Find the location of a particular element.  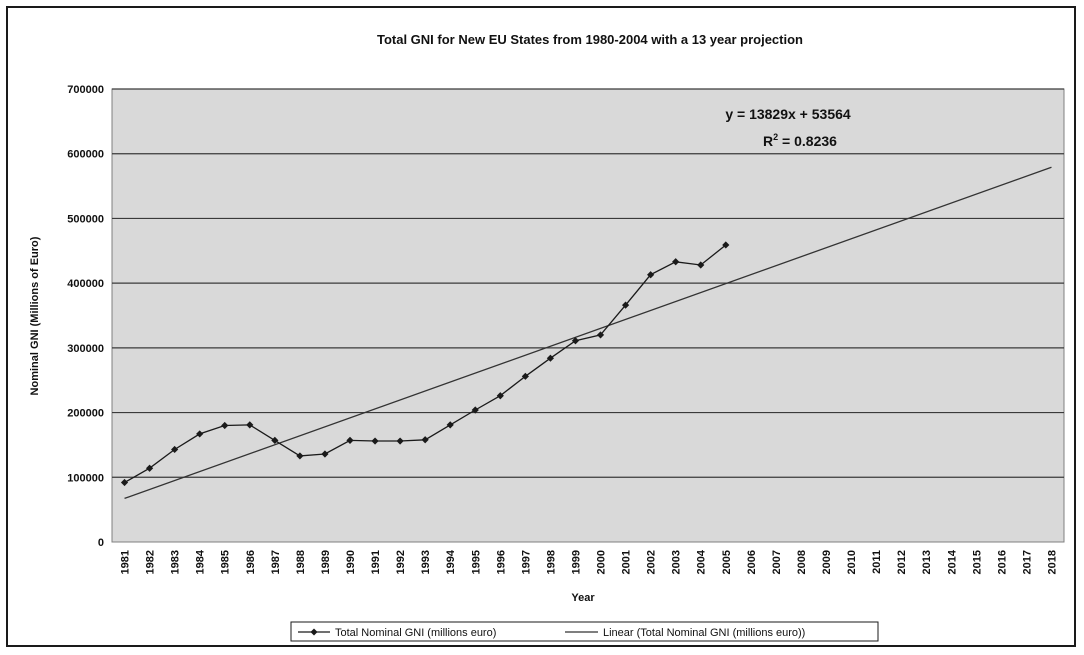

x-tick-label: 2014 is located at coordinates (952, 561).